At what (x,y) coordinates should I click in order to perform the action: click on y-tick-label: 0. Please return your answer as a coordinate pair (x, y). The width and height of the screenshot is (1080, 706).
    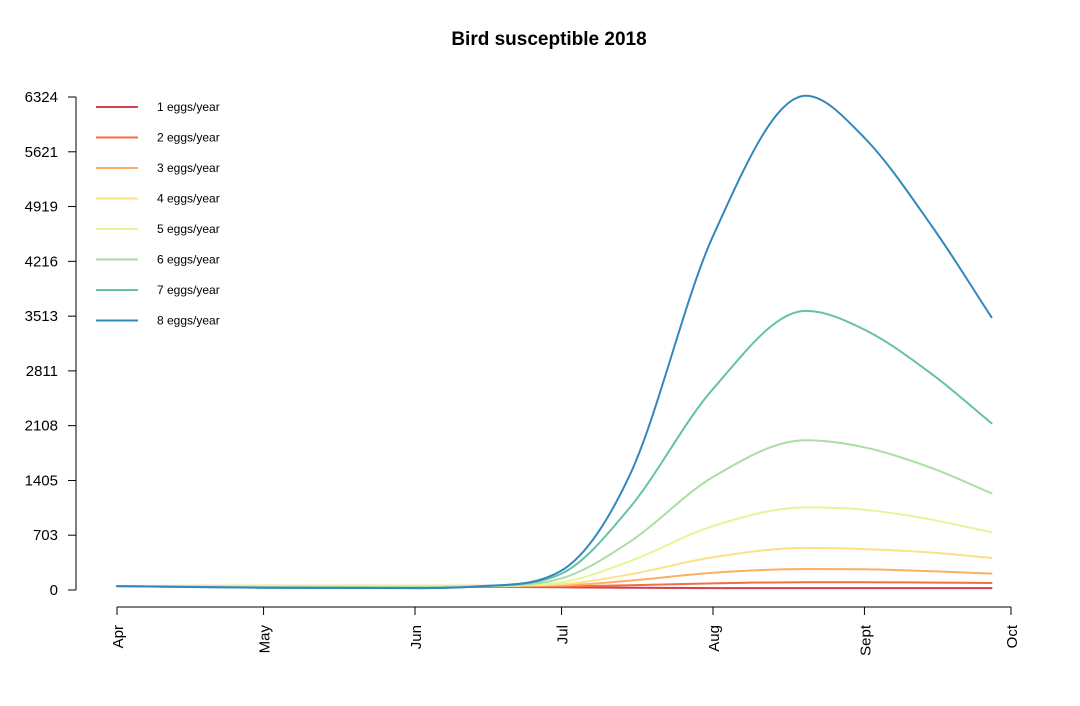
    Looking at the image, I should click on (54, 590).